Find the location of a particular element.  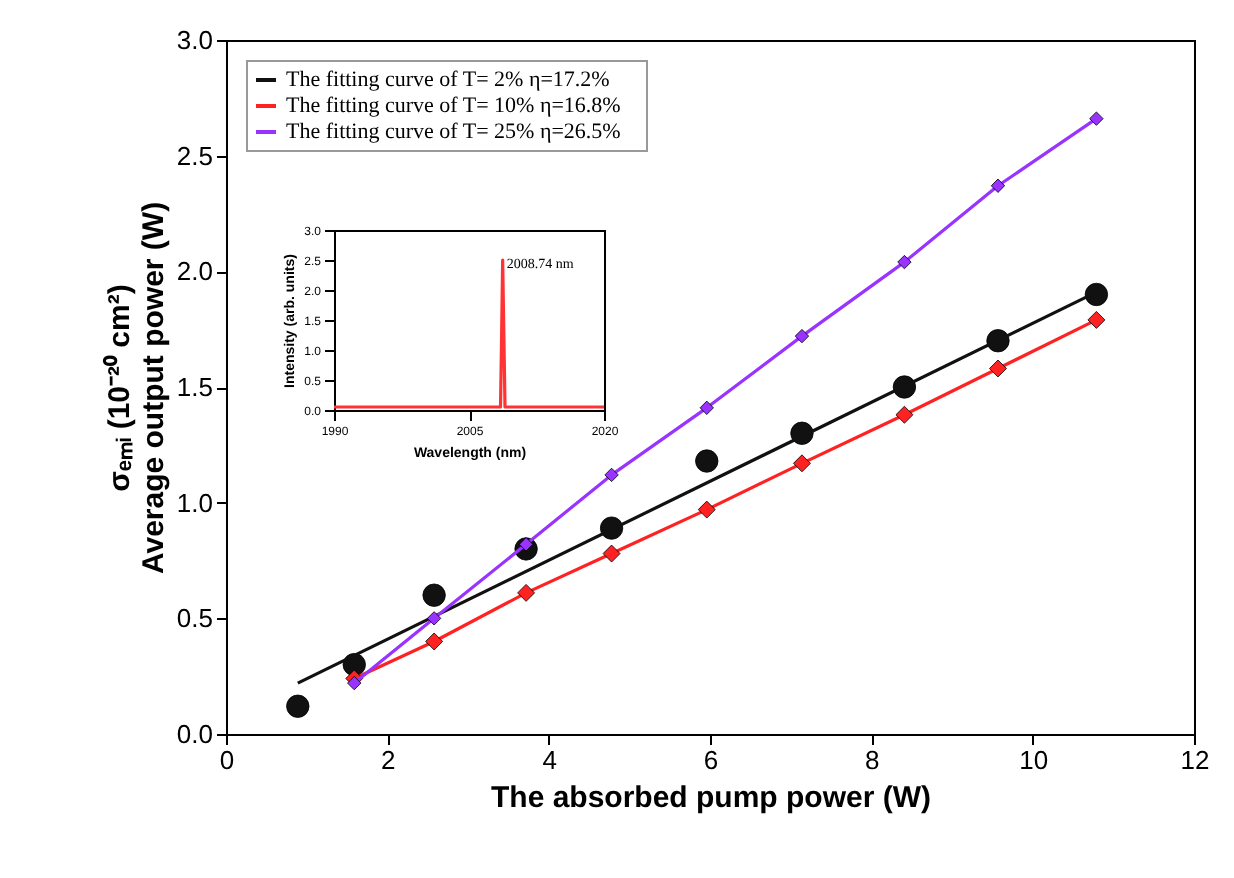

y-tick-label: 2.5 is located at coordinates (194, 155).